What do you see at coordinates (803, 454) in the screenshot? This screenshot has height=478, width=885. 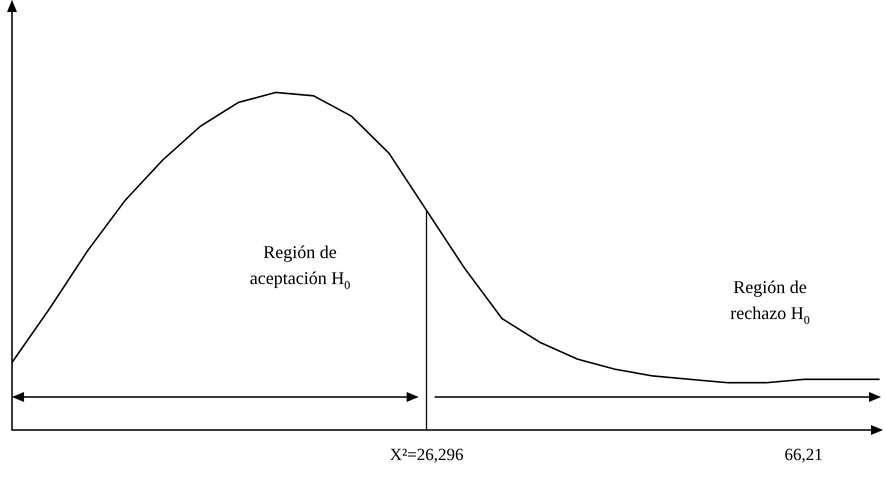 I see `x-tick-label: 66,21` at bounding box center [803, 454].